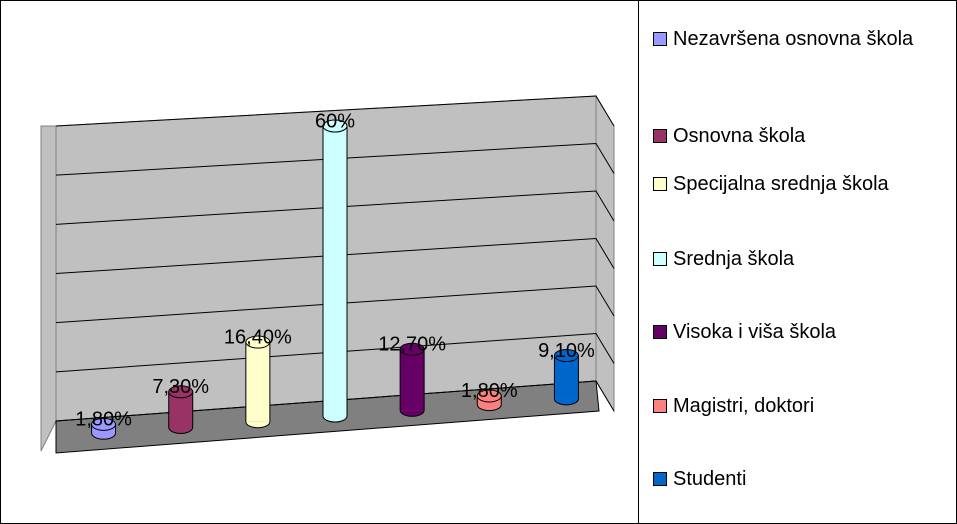 This screenshot has width=957, height=524. I want to click on divider, so click(638, 262).